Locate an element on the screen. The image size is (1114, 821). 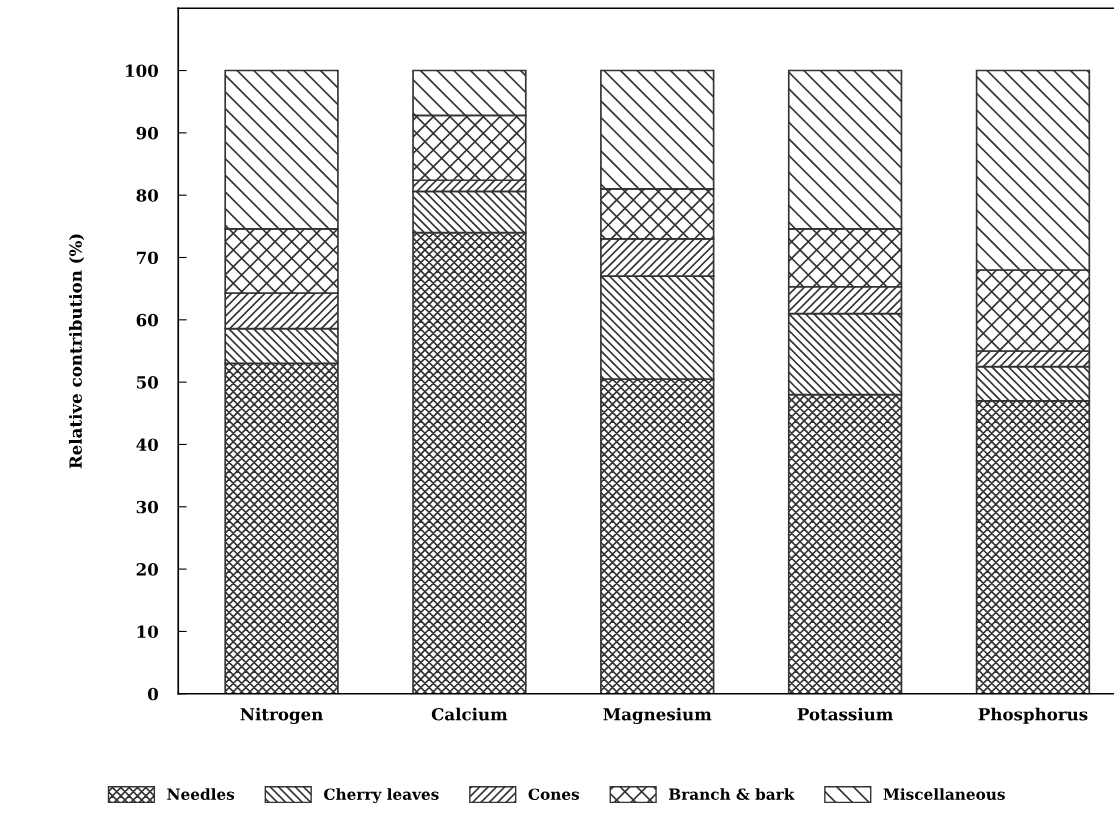
y-tick-label: 80 is located at coordinates (147, 195).